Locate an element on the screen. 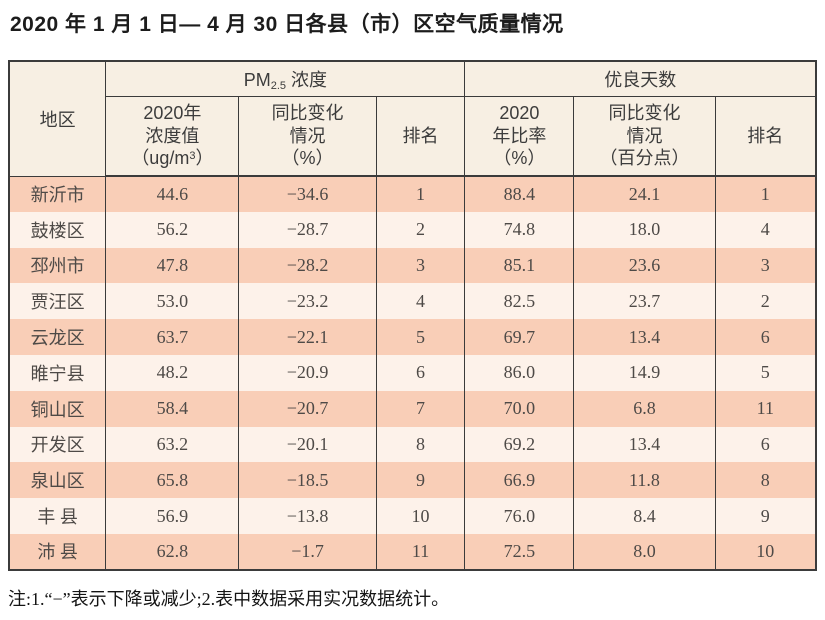 The height and width of the screenshot is (620, 825). ratio-change-cell: 8.4 is located at coordinates (644, 516).